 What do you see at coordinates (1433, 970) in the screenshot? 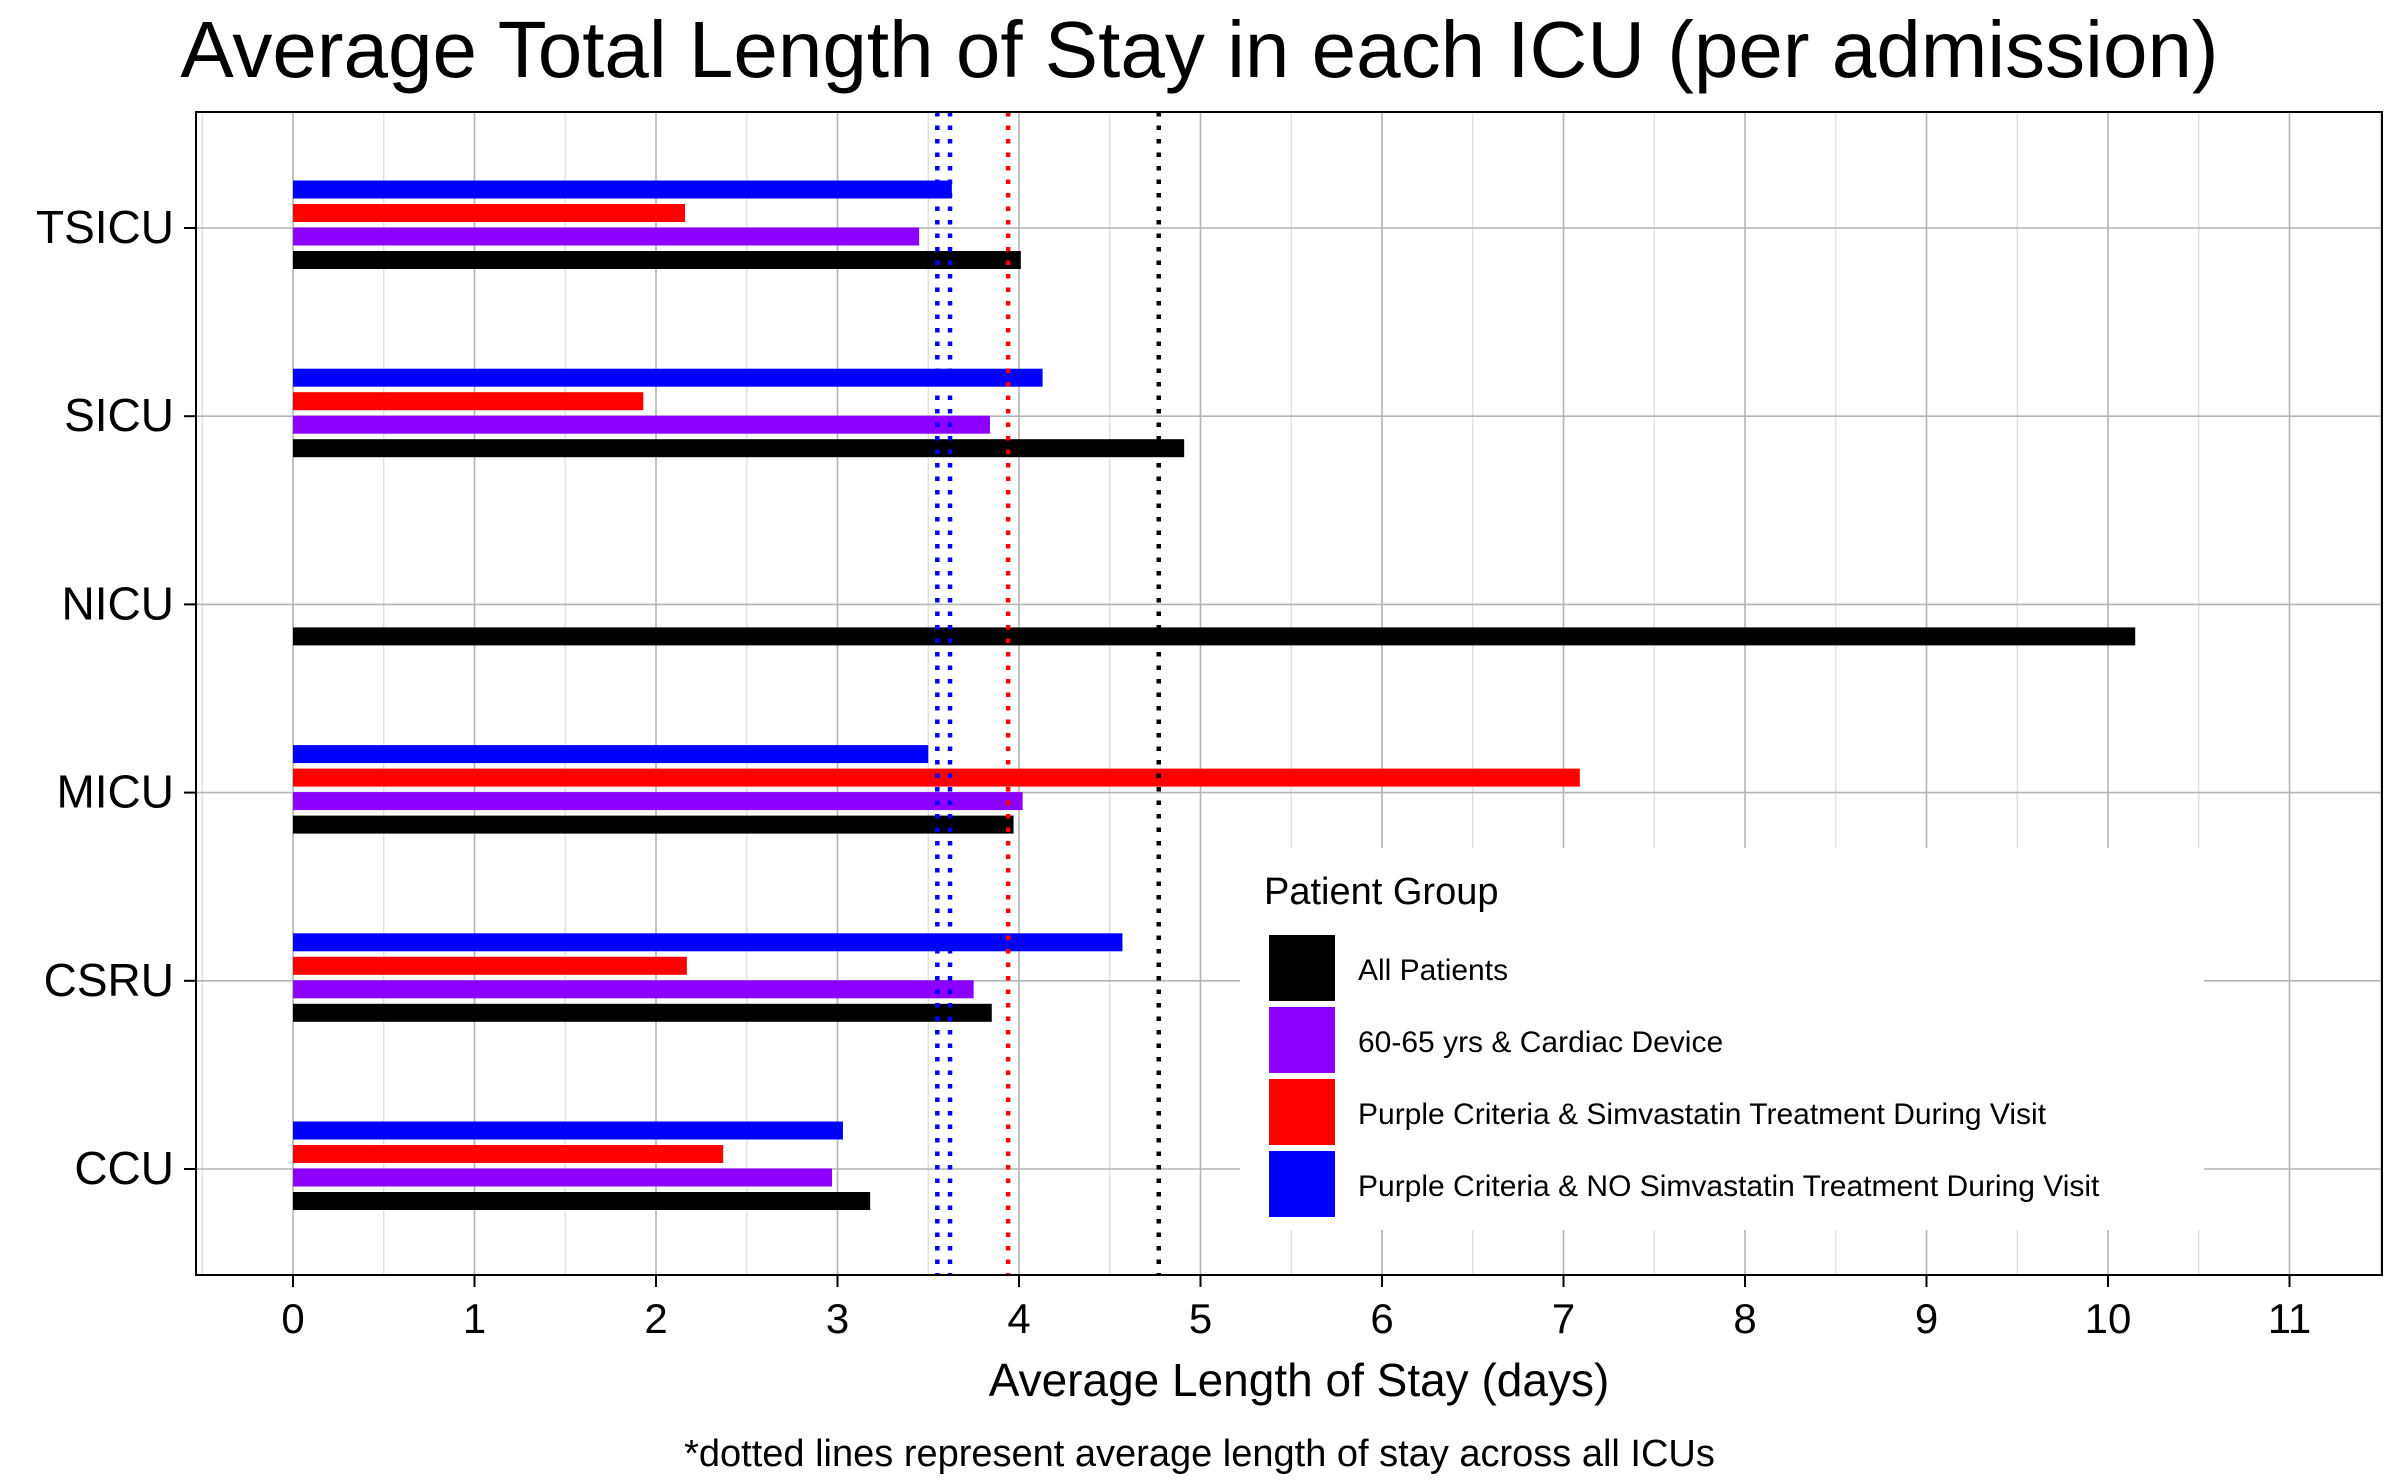
I see `legend-label-all-patients: All Patients` at bounding box center [1433, 970].